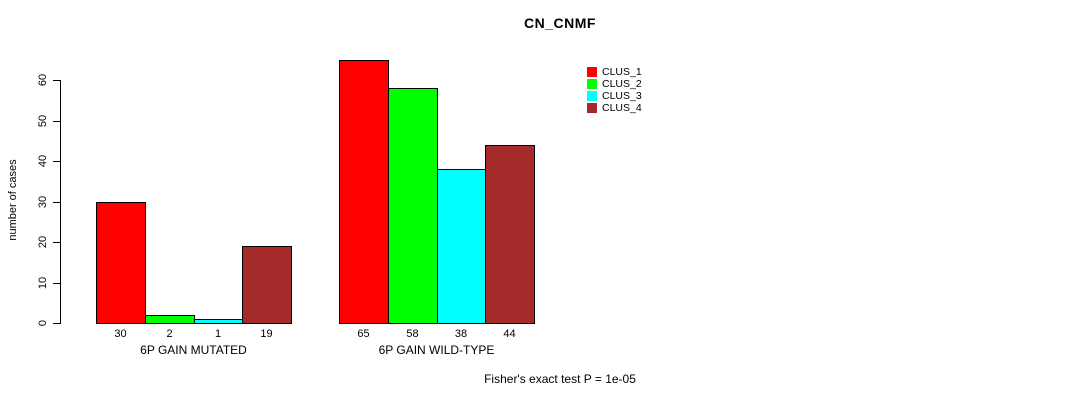  Describe the element at coordinates (622, 84) in the screenshot. I see `legend-item-label: CLUS_2` at that location.